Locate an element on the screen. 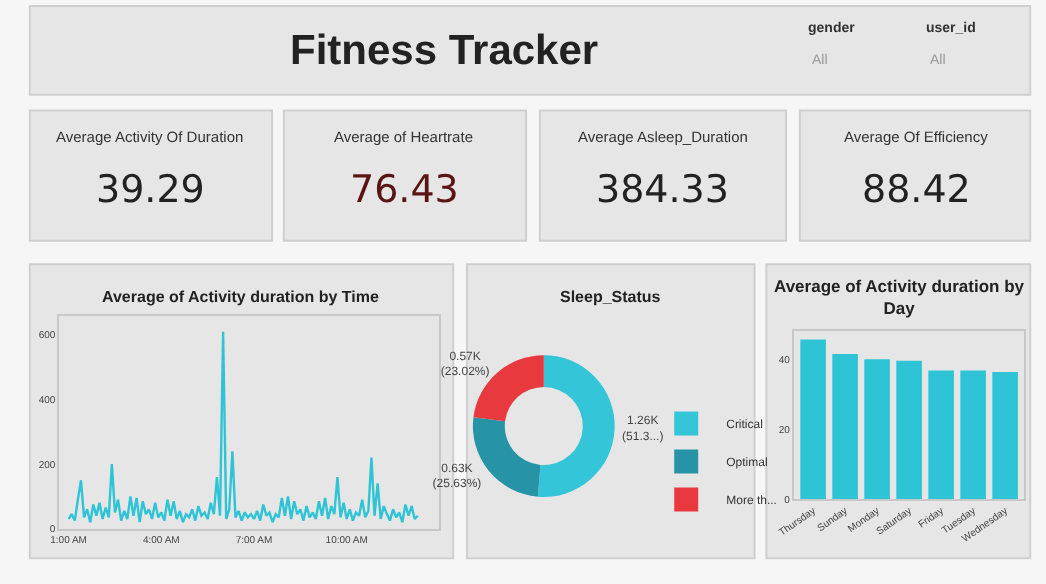  line-series is located at coordinates (243, 427).